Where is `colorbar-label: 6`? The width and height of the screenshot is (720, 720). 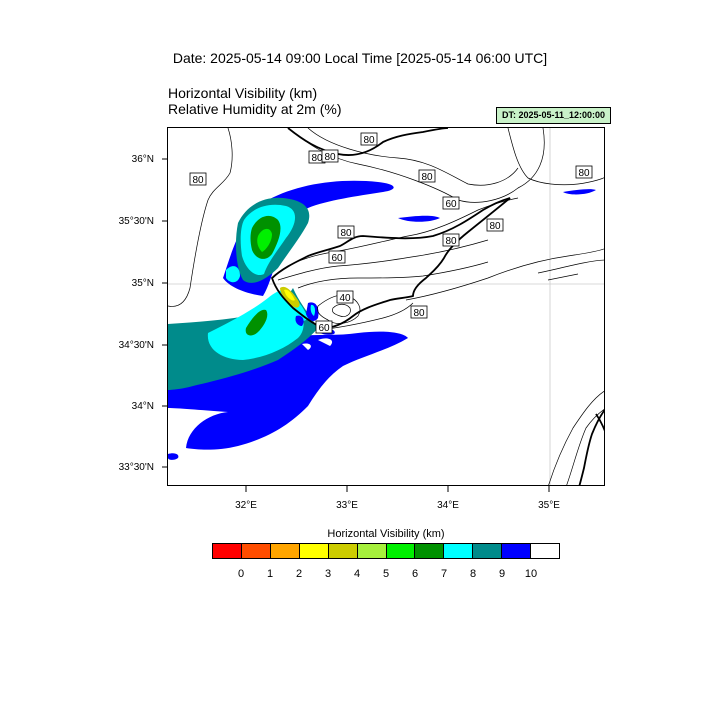
colorbar-label: 6 is located at coordinates (415, 574).